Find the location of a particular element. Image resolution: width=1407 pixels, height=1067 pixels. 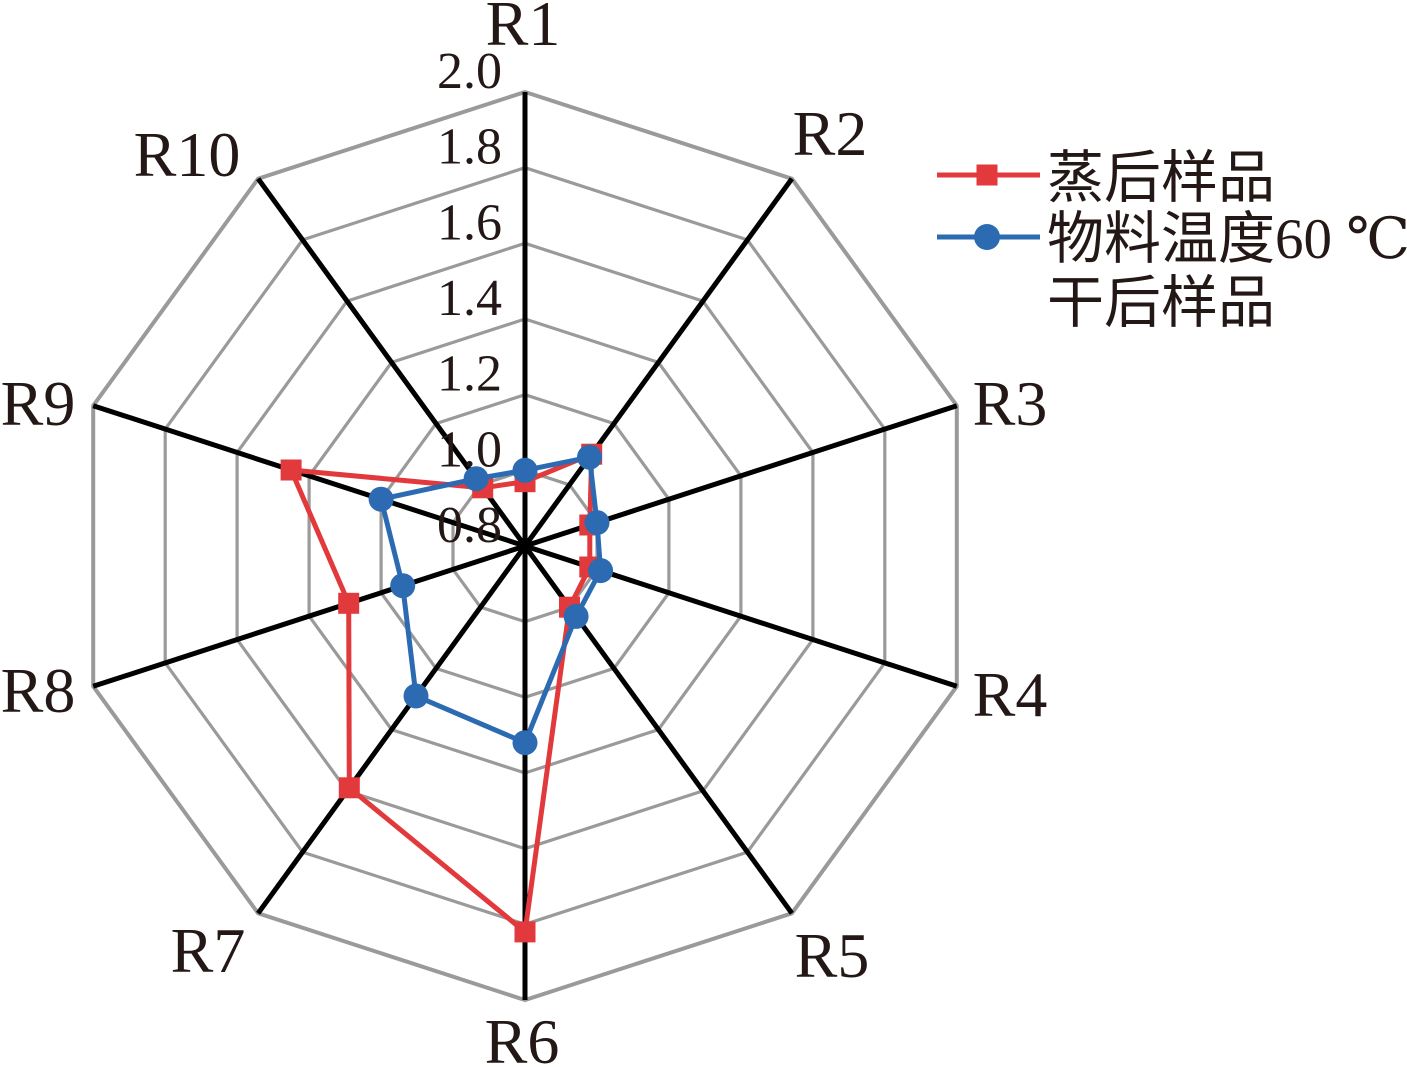

tick-label-1.8: 1.8 is located at coordinates (469, 147).